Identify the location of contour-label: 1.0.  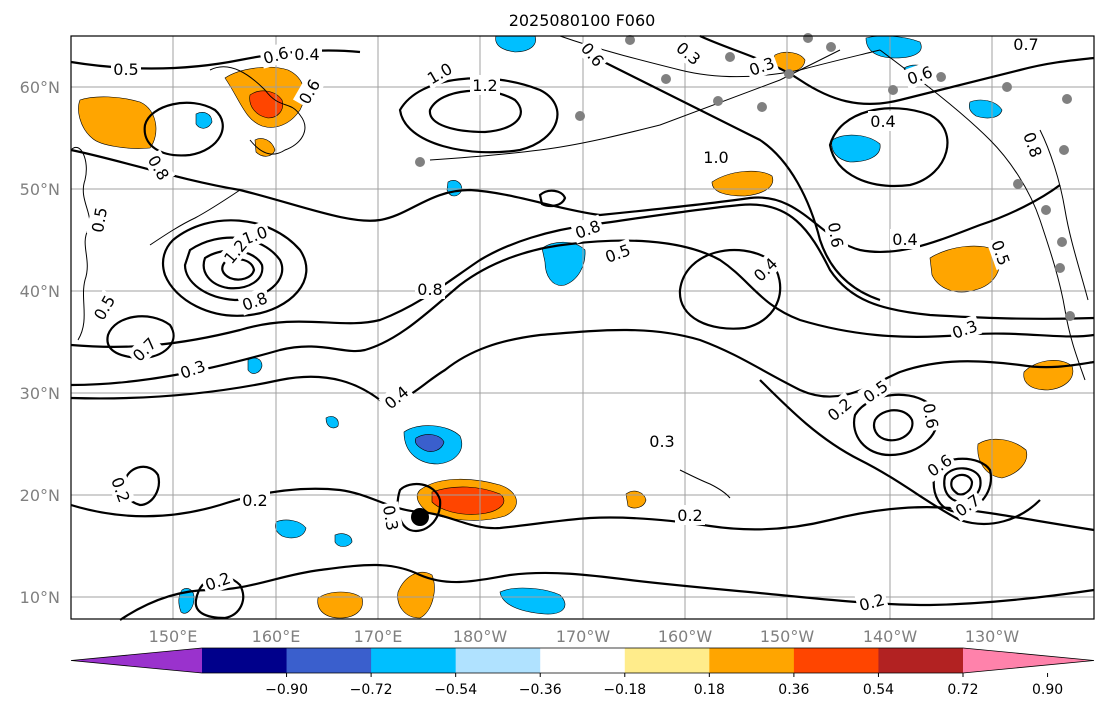
(715, 157).